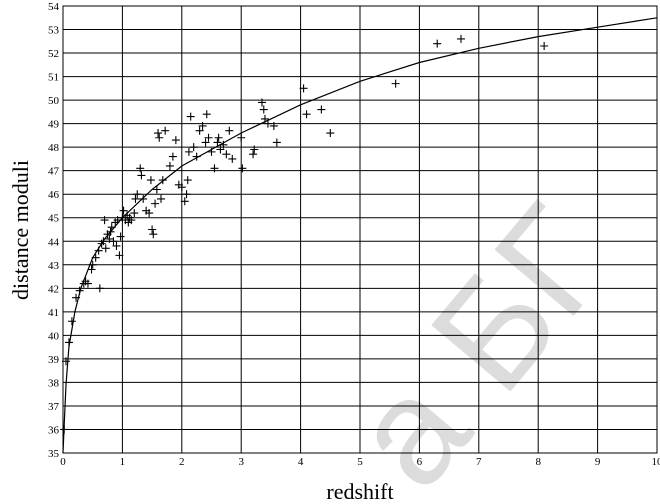 The width and height of the screenshot is (660, 504). Describe the element at coordinates (20, 230) in the screenshot. I see `y-axis-title: distance moduli` at that location.